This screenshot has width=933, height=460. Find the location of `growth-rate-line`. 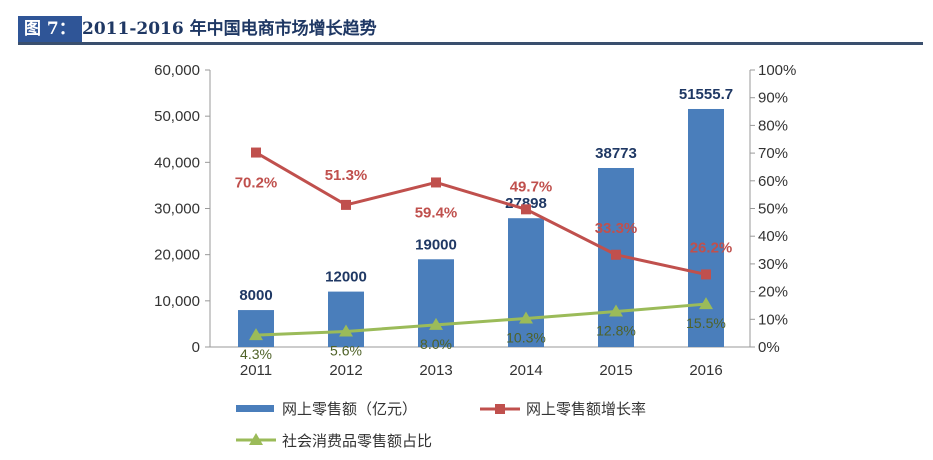

growth-rate-line is located at coordinates (481, 213).